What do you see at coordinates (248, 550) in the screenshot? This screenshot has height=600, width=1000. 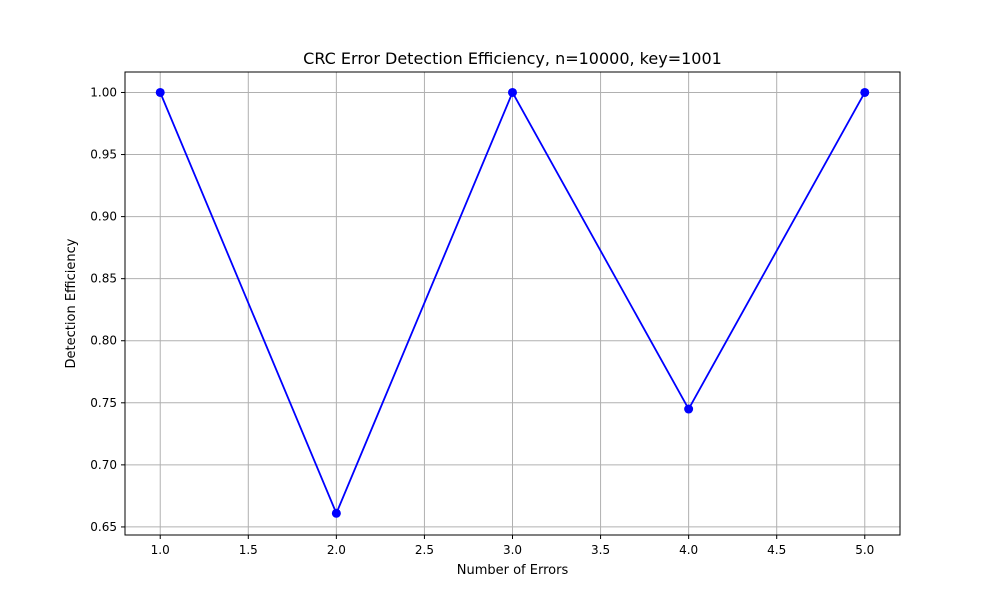 I see `x-tick-label: 1.5` at bounding box center [248, 550].